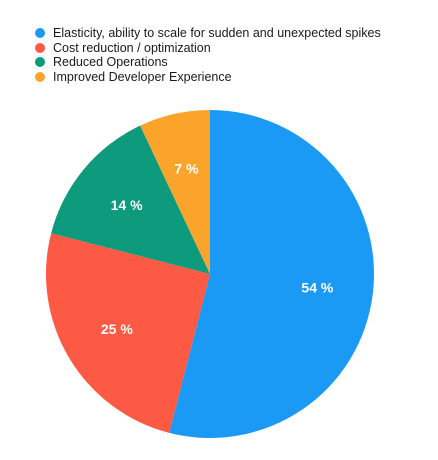 The width and height of the screenshot is (438, 460). Describe the element at coordinates (127, 205) in the screenshot. I see `pie-value-label-reduced-operations: 14 %` at that location.